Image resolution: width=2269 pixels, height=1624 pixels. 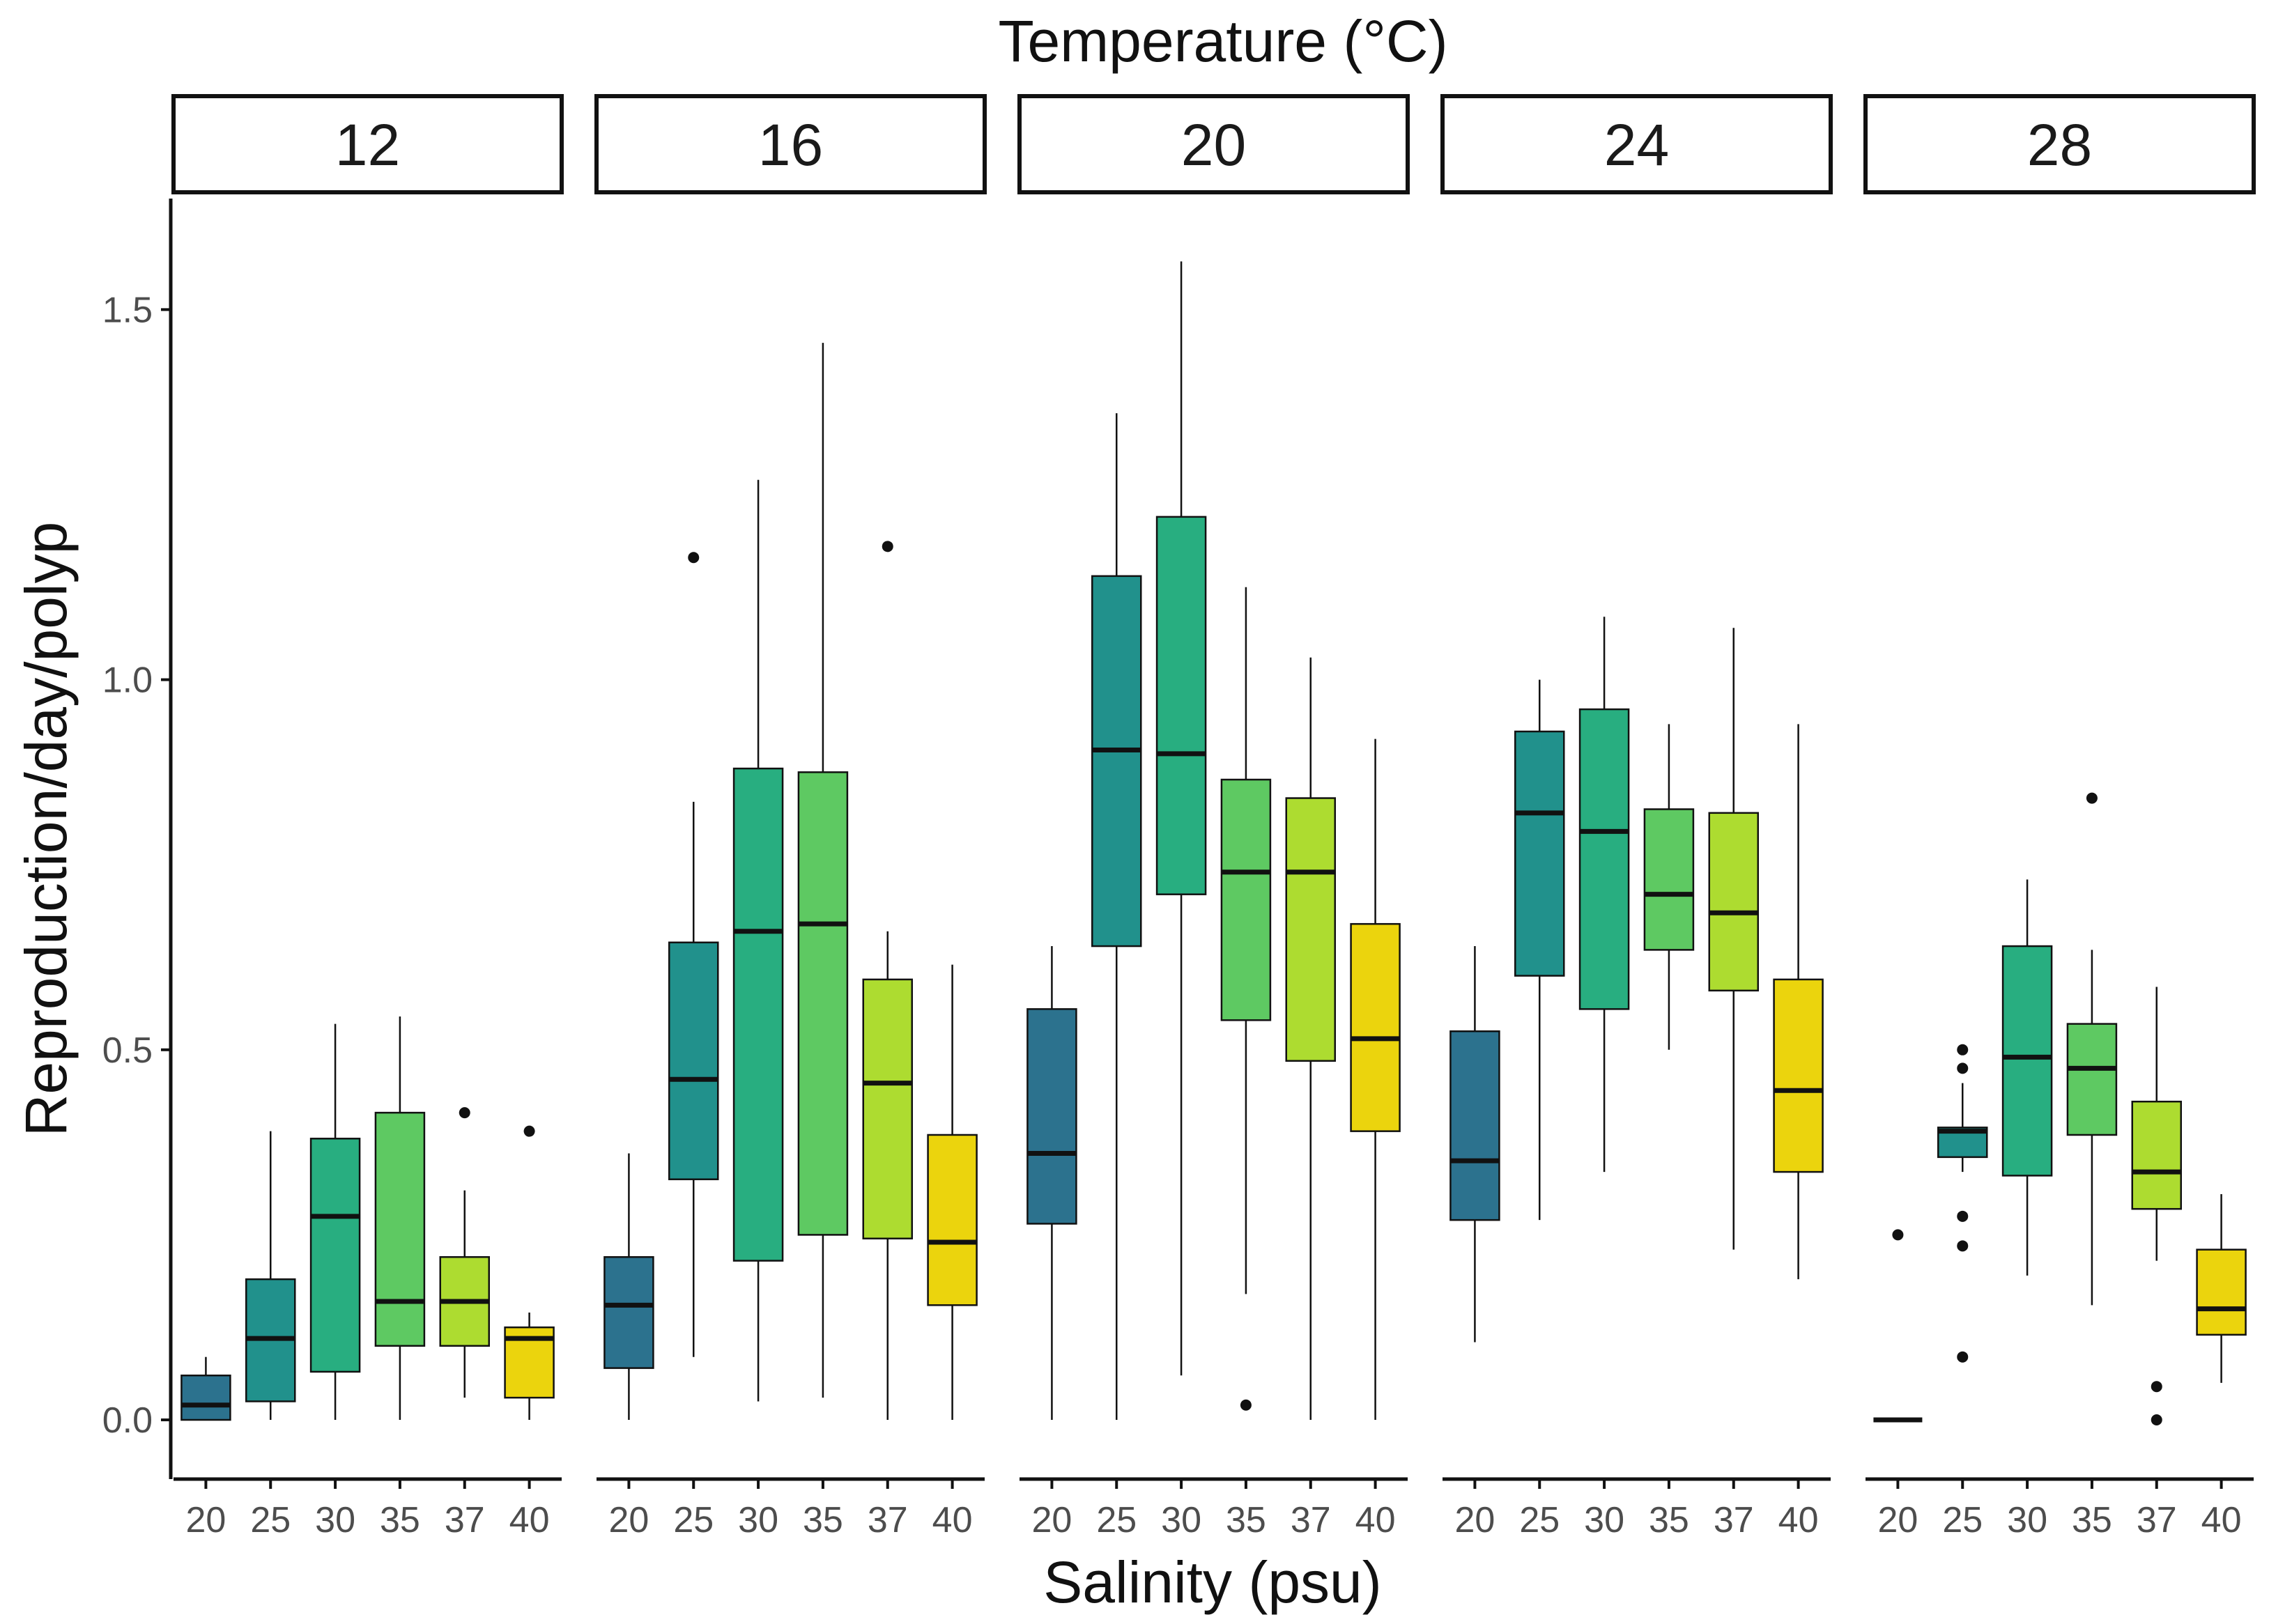 I want to click on facet-strip-label: 24, so click(x=1636, y=145).